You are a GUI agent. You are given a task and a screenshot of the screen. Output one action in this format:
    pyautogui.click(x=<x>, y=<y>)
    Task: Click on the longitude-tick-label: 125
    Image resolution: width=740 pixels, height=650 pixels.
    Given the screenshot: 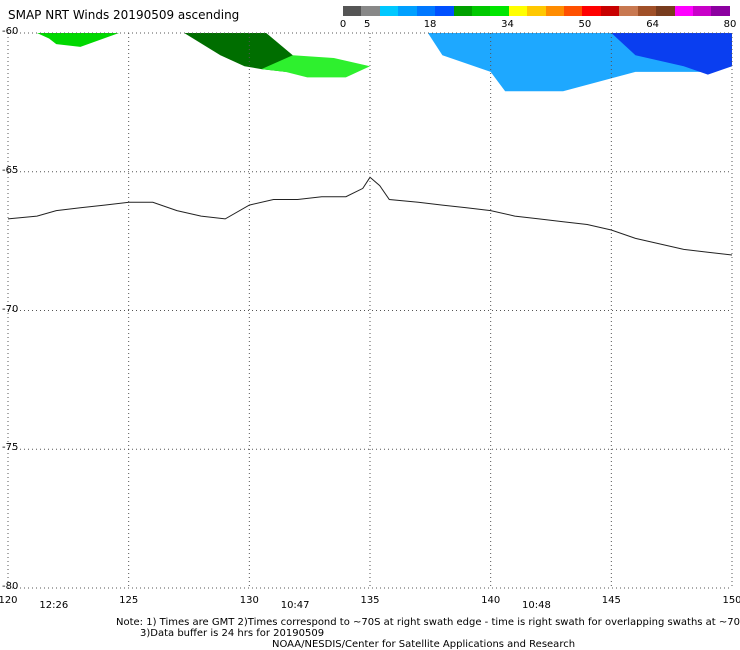 What is the action you would take?
    pyautogui.click(x=129, y=600)
    